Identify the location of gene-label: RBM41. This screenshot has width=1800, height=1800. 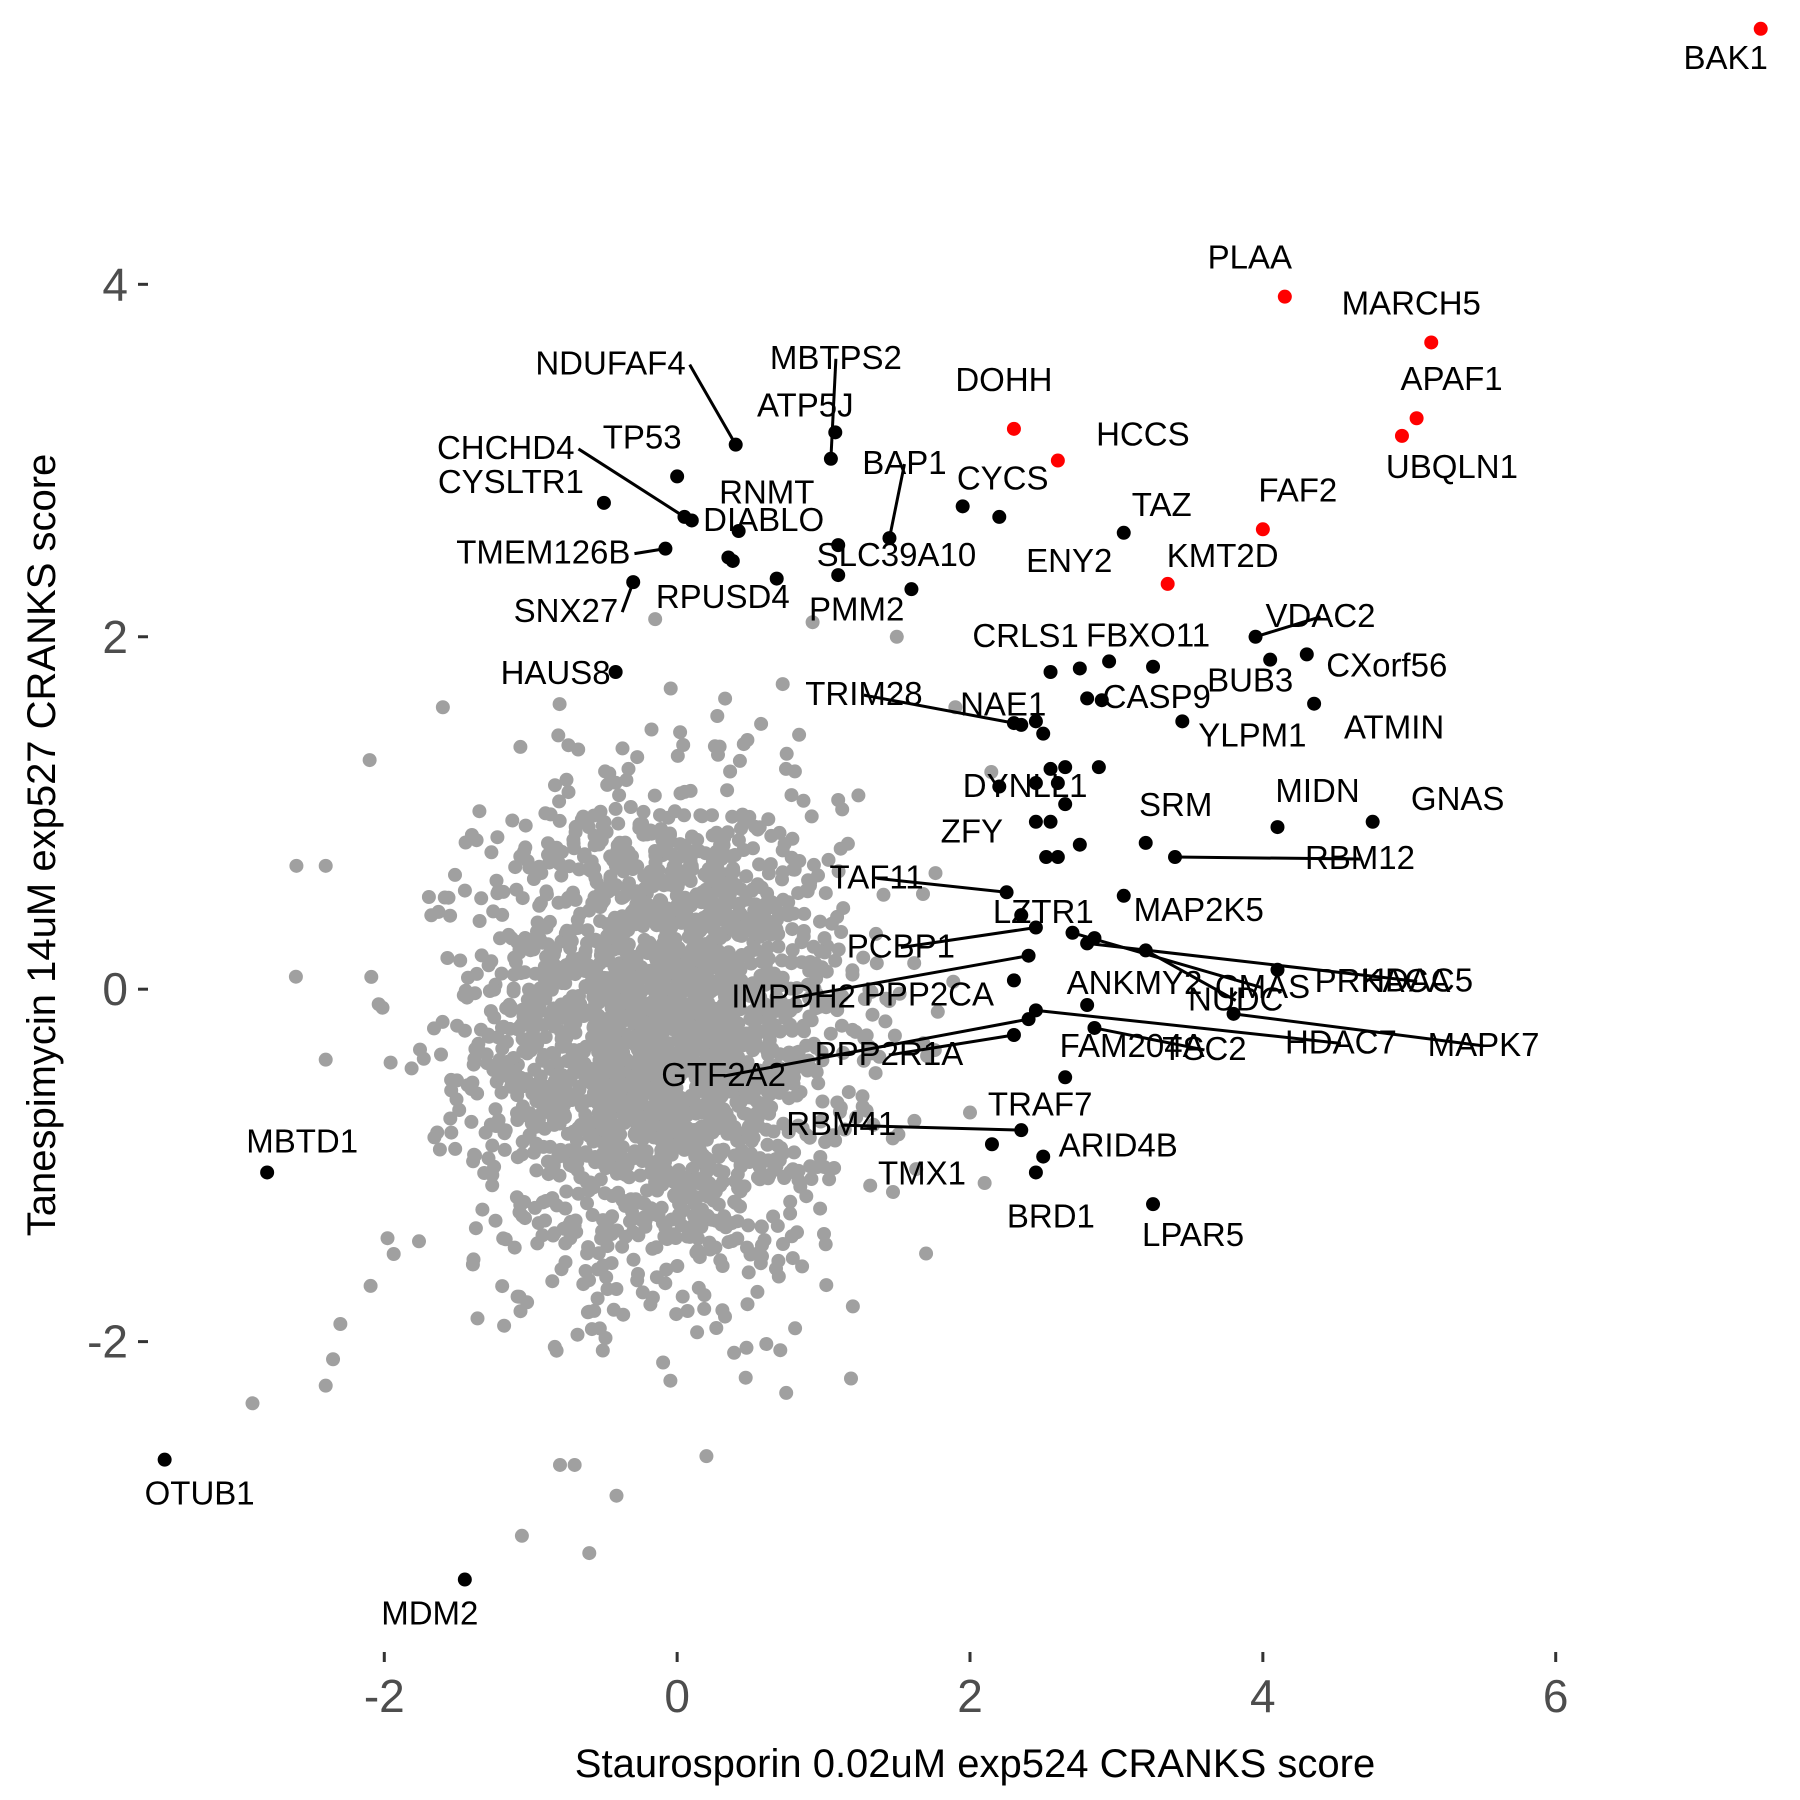
(841, 1123).